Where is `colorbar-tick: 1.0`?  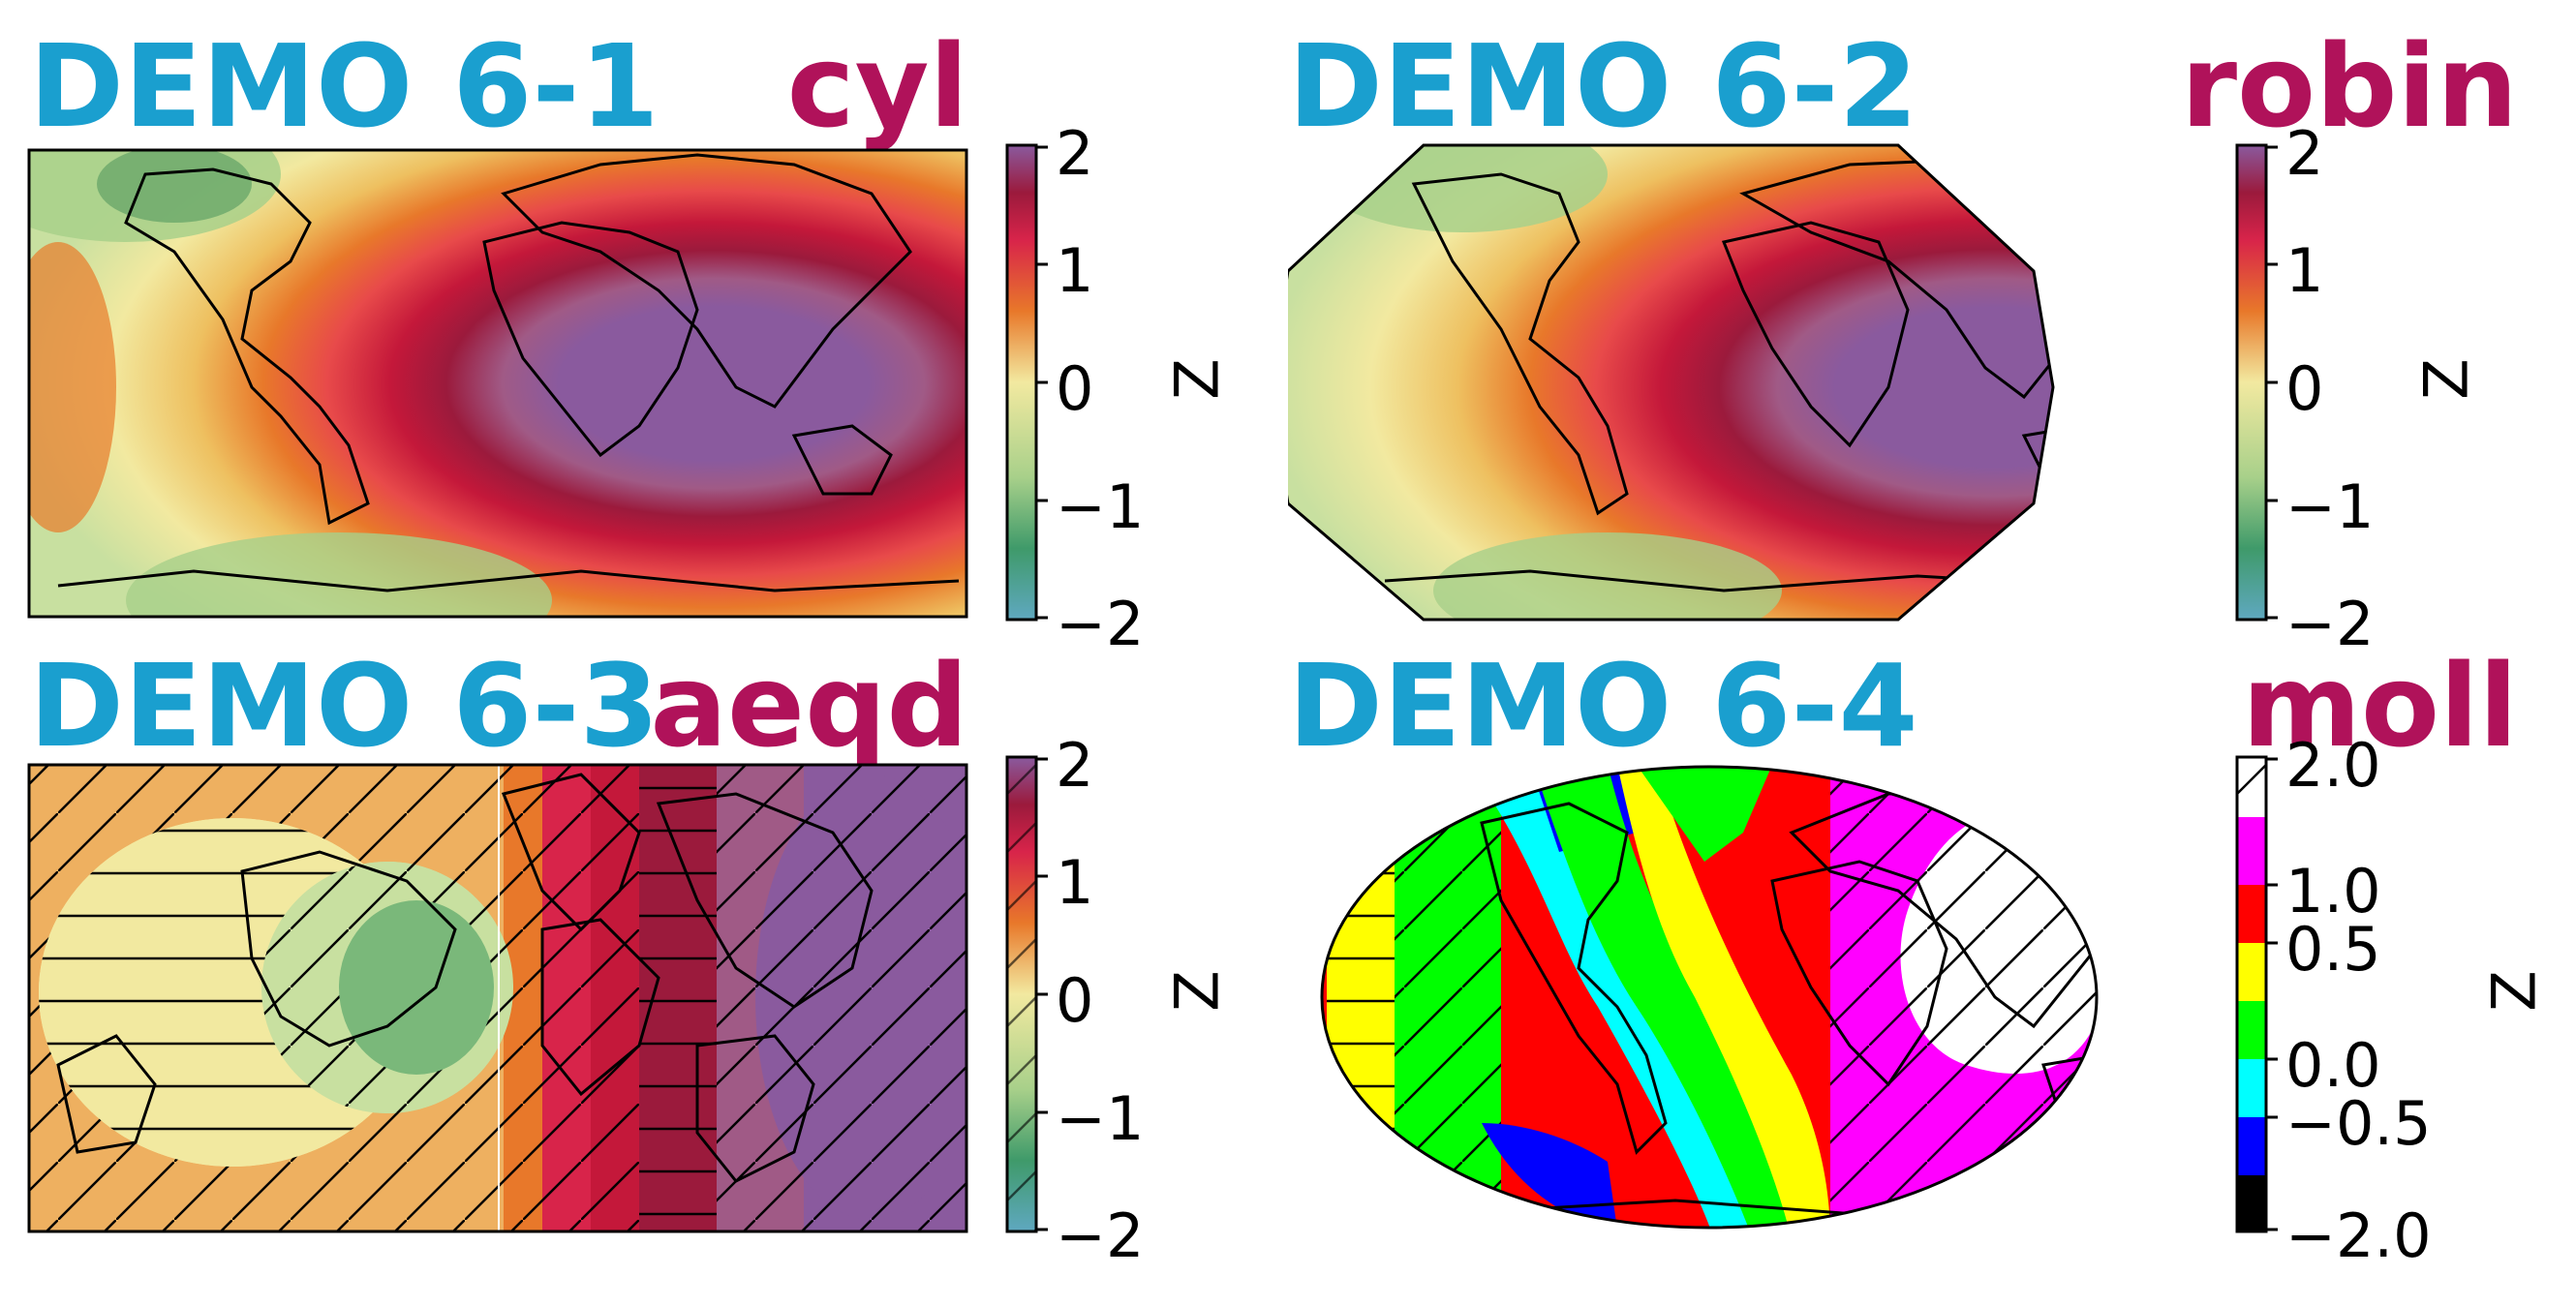
colorbar-tick: 1.0 is located at coordinates (2333, 891).